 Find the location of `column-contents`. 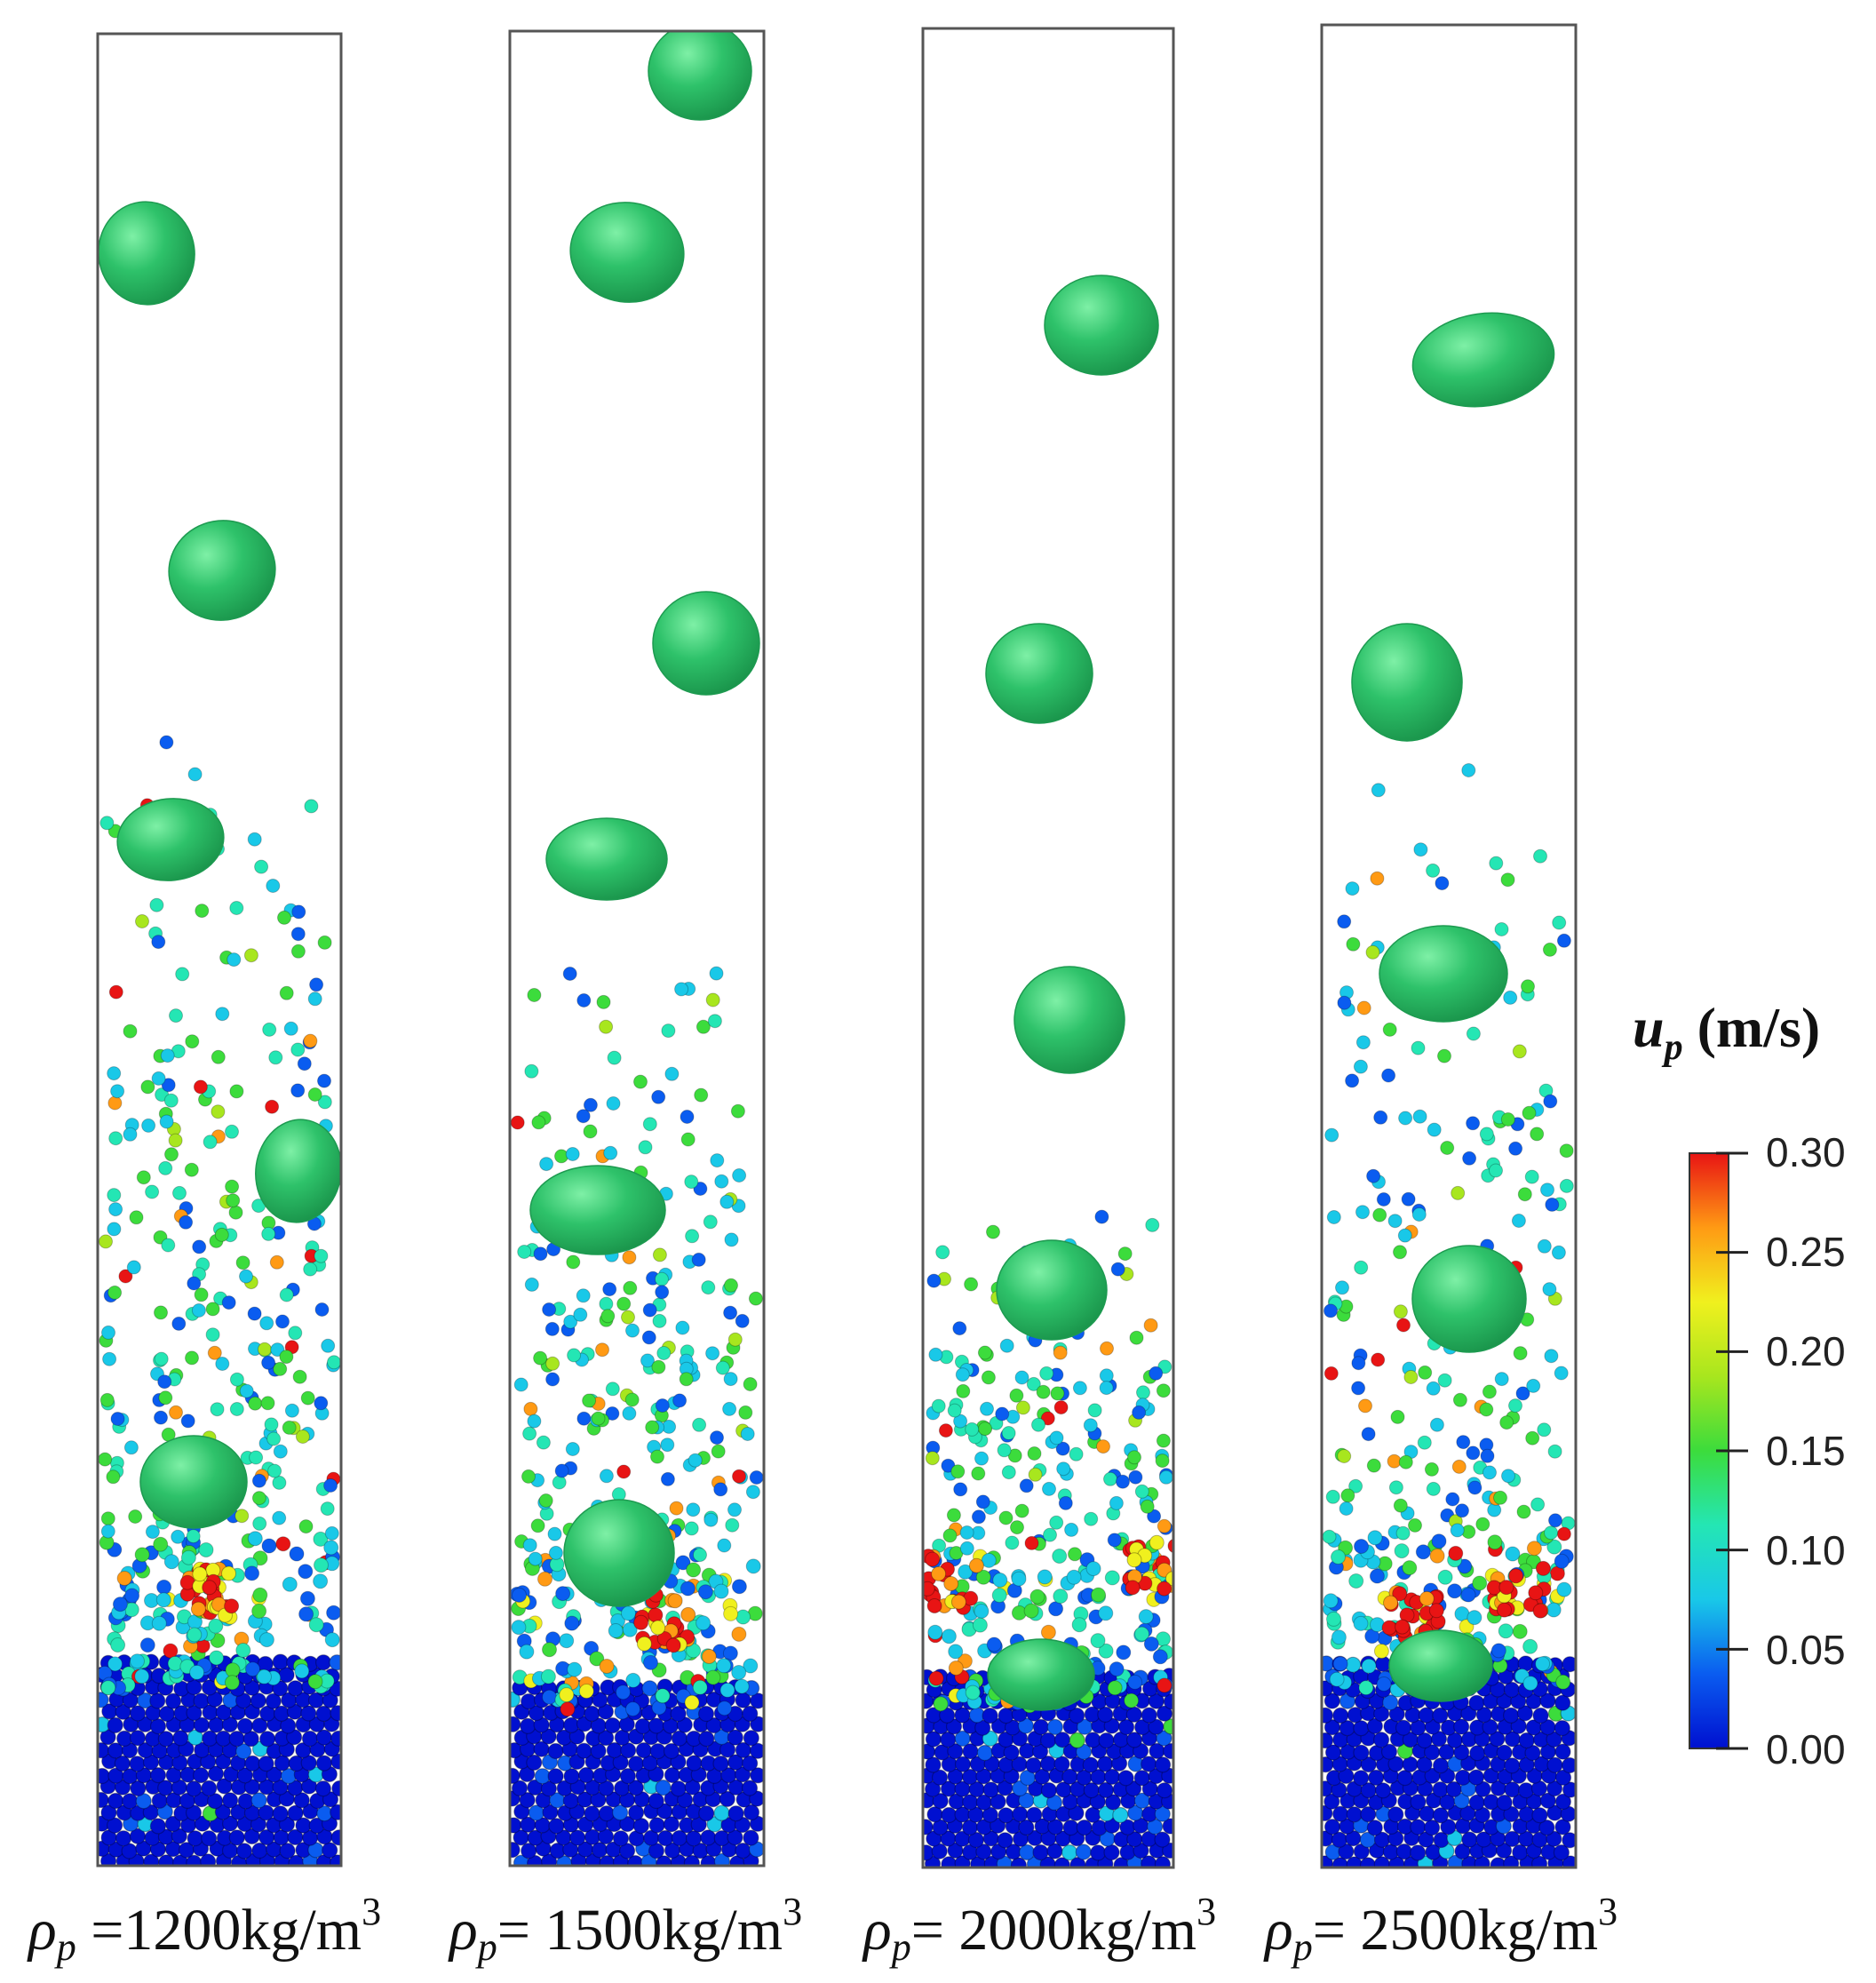

column-contents is located at coordinates (1449, 1090).